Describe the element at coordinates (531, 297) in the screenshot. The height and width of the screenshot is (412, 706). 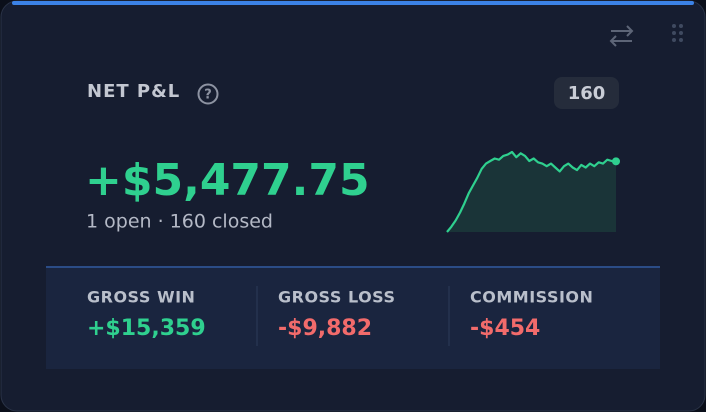
I see `stat-label: COMMISSION` at that location.